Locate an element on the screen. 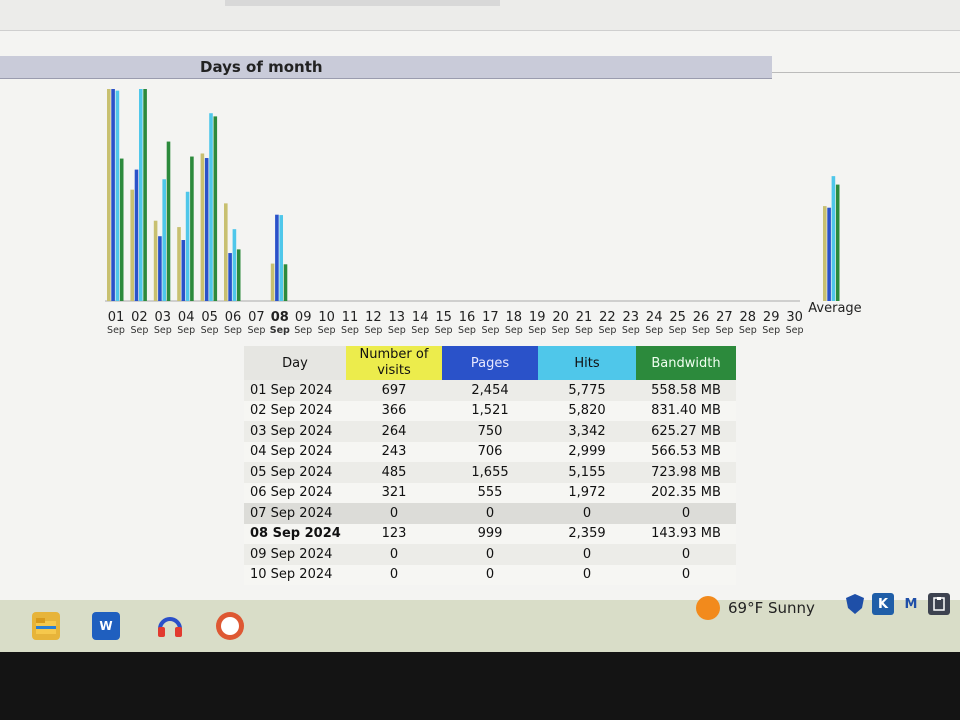 This screenshot has width=960, height=720. word-icon: W is located at coordinates (106, 626).